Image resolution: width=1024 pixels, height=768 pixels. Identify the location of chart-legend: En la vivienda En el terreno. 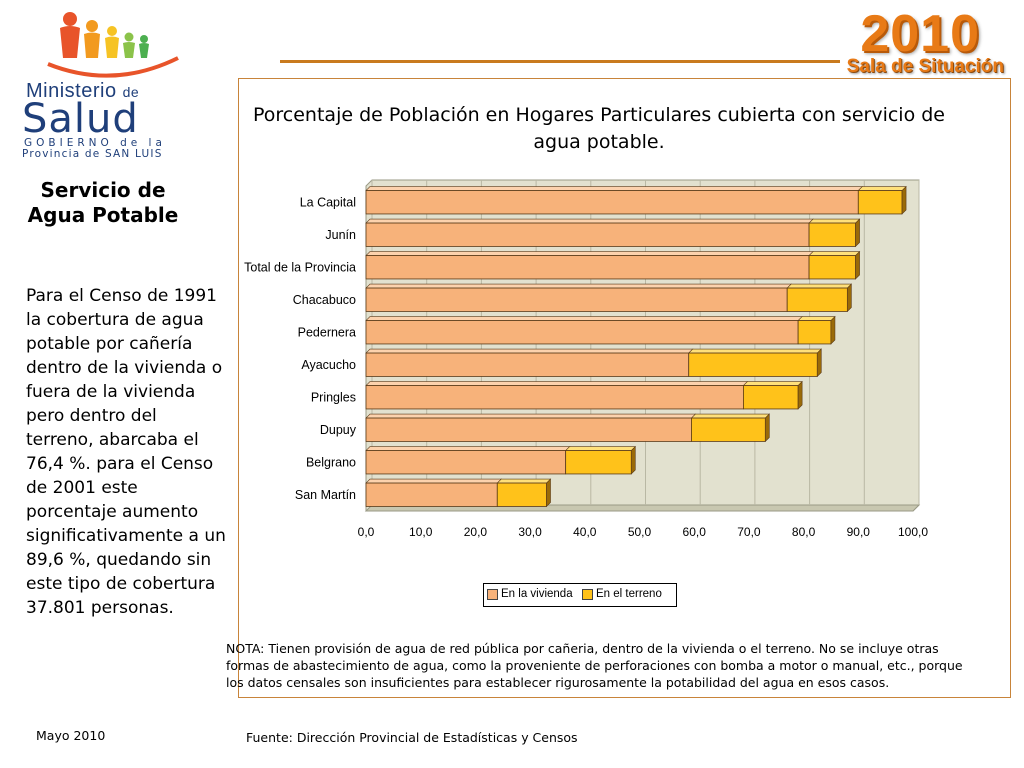
(580, 595).